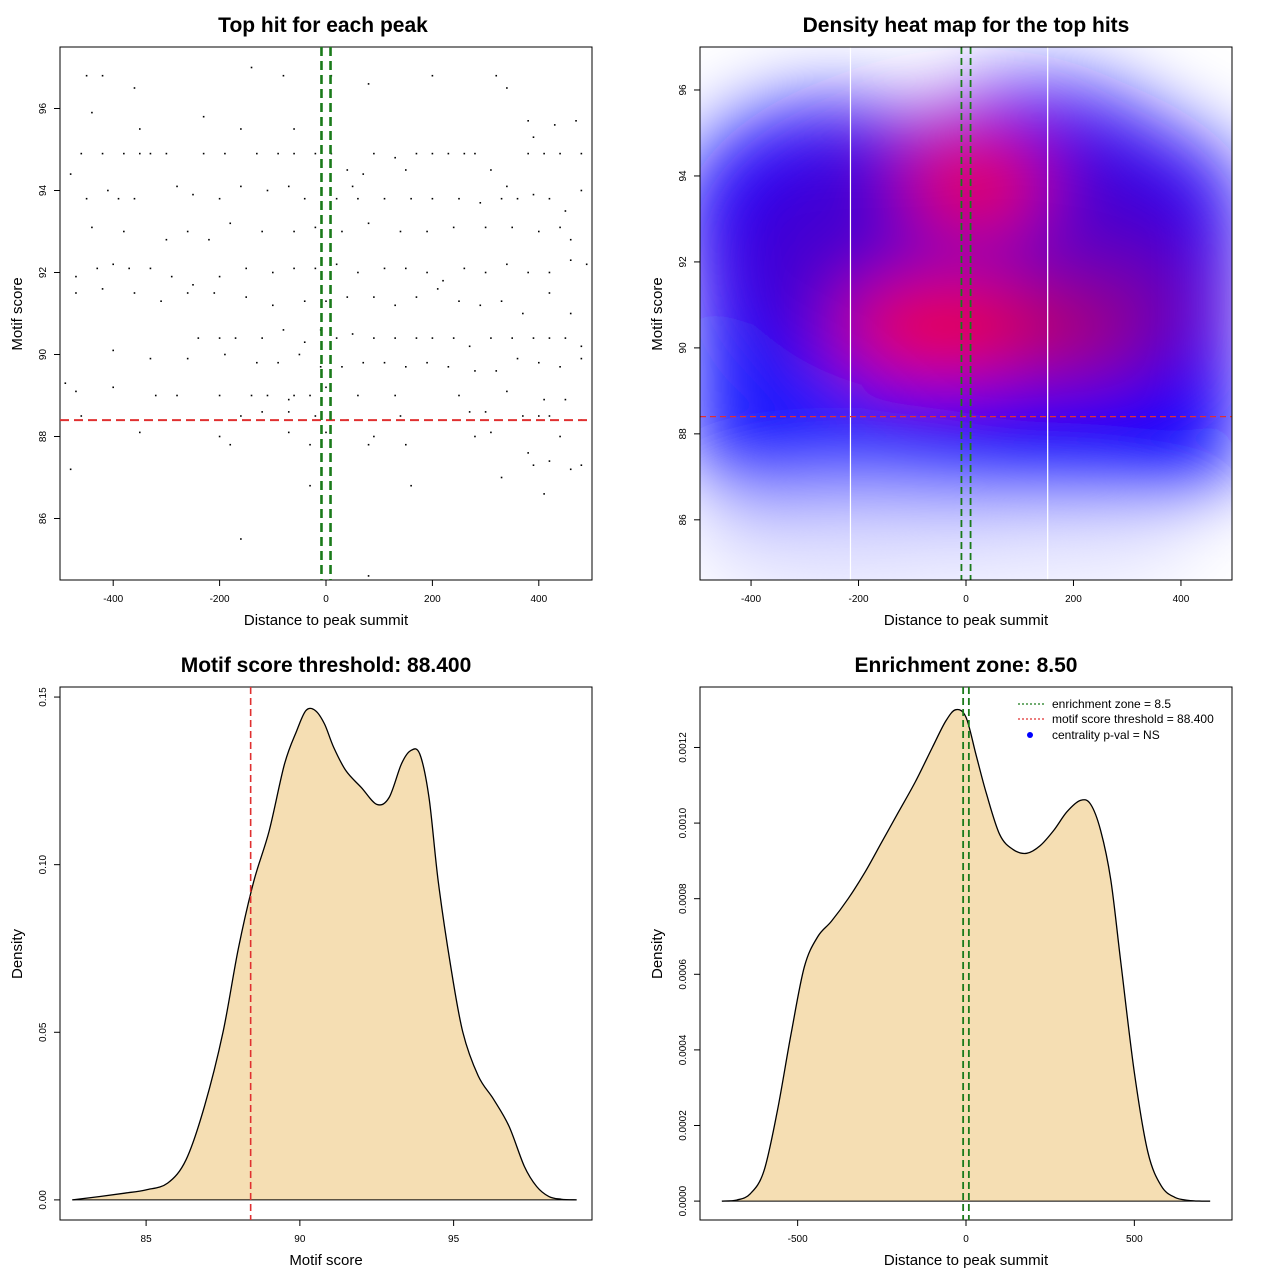  Describe the element at coordinates (965, 1232) in the screenshot. I see `distance-density-x-ticks: -500 0 500` at that location.